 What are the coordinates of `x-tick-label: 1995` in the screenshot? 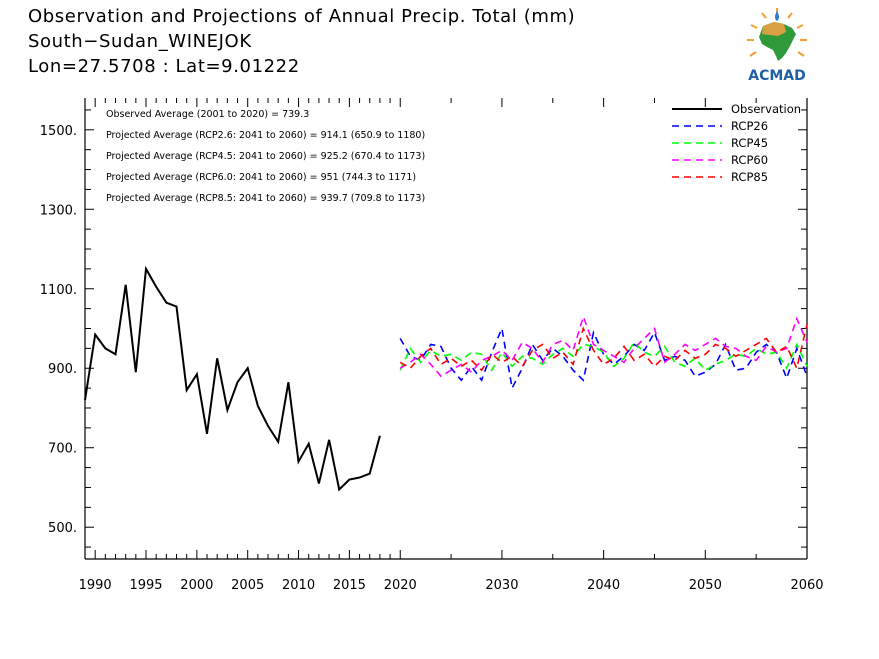 It's located at (145, 585).